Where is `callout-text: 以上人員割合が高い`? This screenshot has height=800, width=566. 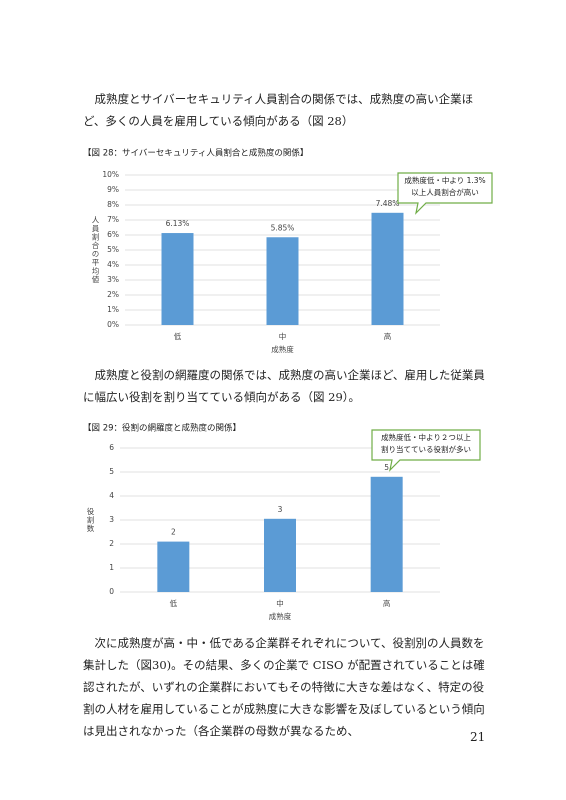 callout-text: 以上人員割合が高い is located at coordinates (445, 192).